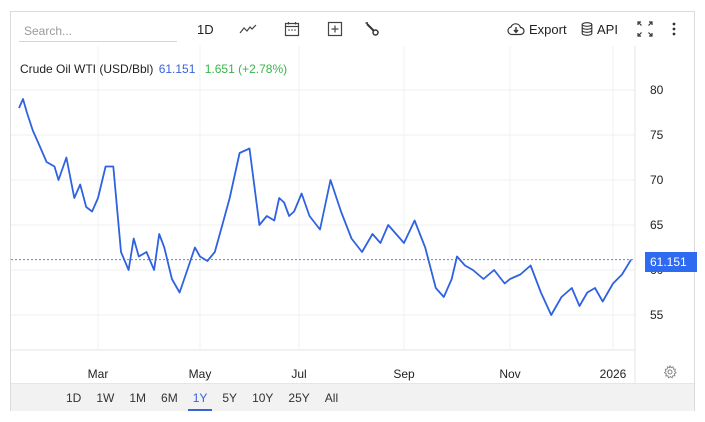  I want to click on api-label: API, so click(607, 29).